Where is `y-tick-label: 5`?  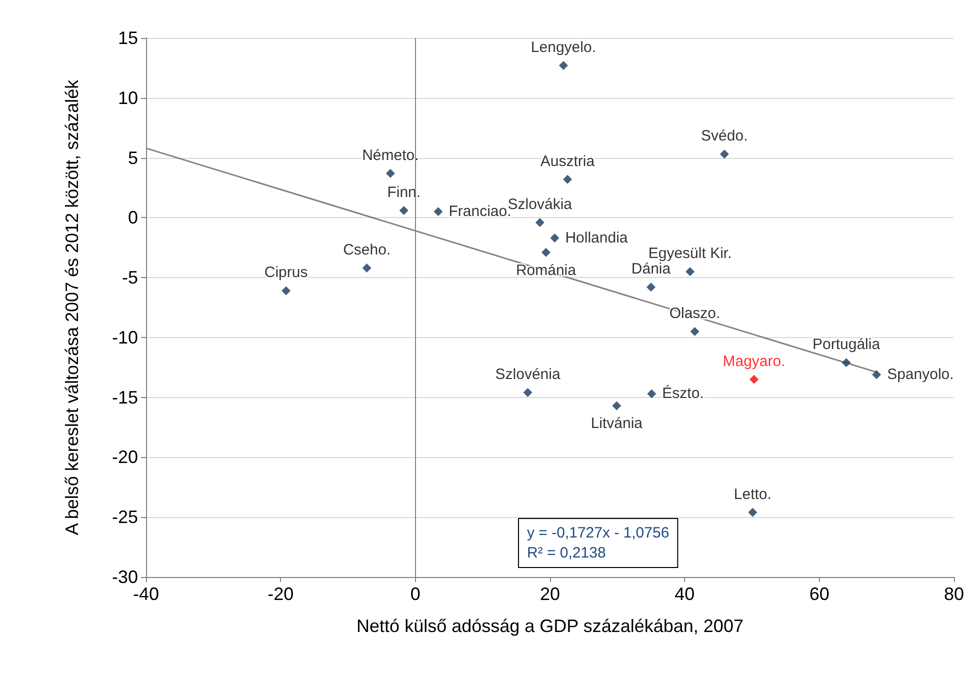 y-tick-label: 5 is located at coordinates (133, 158).